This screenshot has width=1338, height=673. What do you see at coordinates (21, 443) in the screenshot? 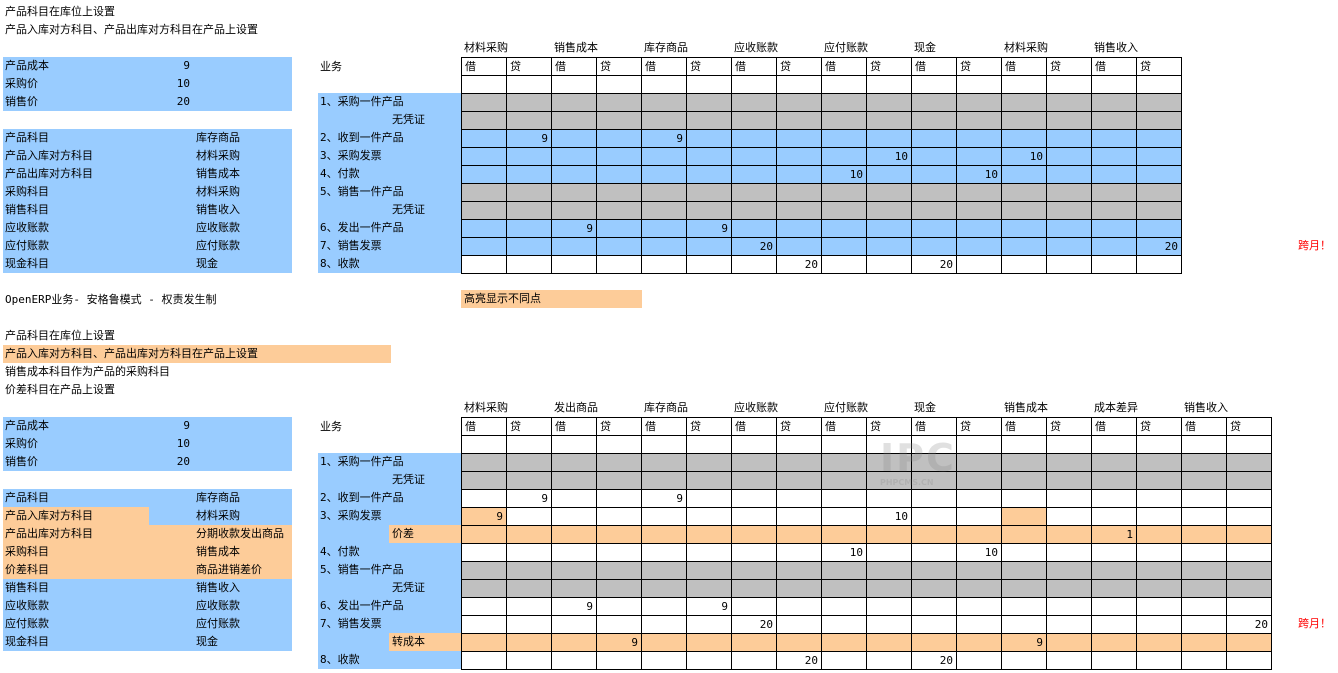
I see `param-label: 采购价` at bounding box center [21, 443].